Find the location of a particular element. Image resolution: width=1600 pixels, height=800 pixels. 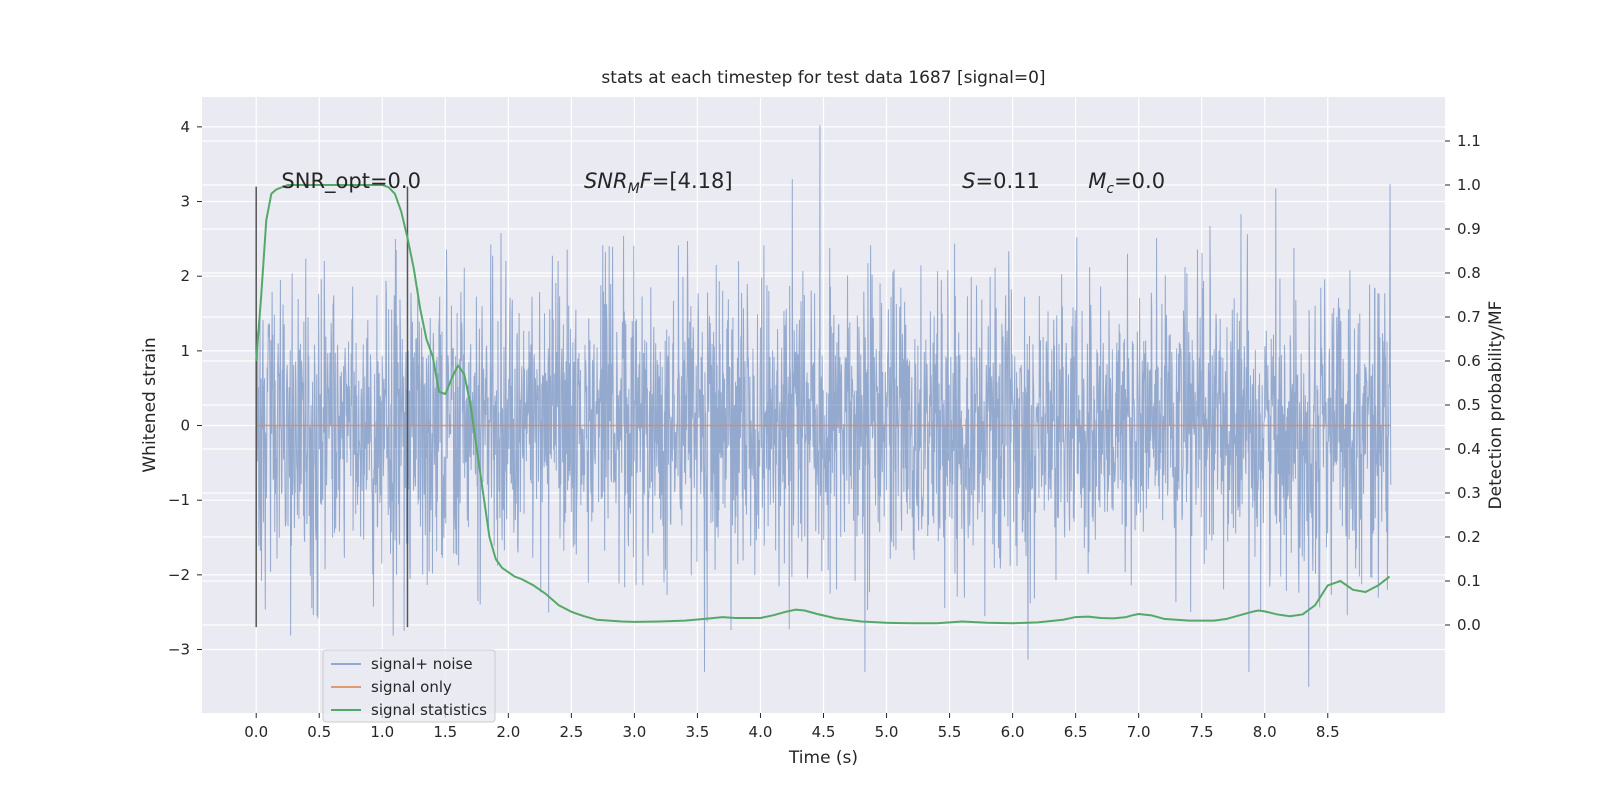

y-right-tick-label: 0.4 is located at coordinates (1469, 449).